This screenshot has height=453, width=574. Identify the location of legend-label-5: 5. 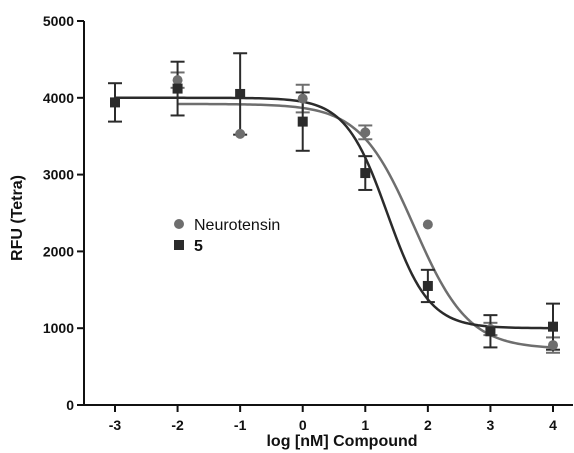
(198, 246).